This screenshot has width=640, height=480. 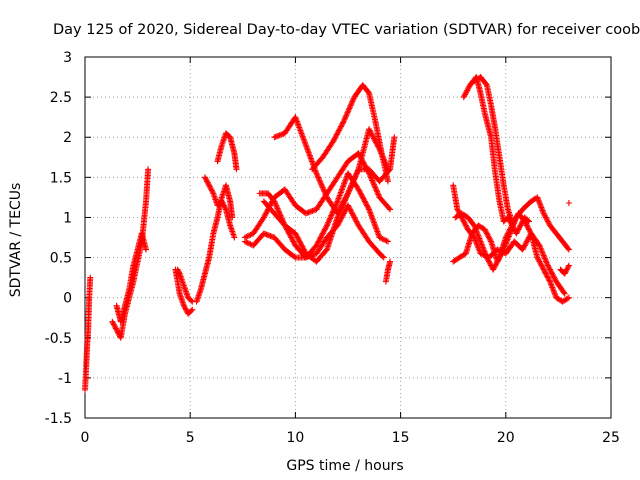 What do you see at coordinates (67, 299) in the screenshot?
I see `y-tick-label: 0` at bounding box center [67, 299].